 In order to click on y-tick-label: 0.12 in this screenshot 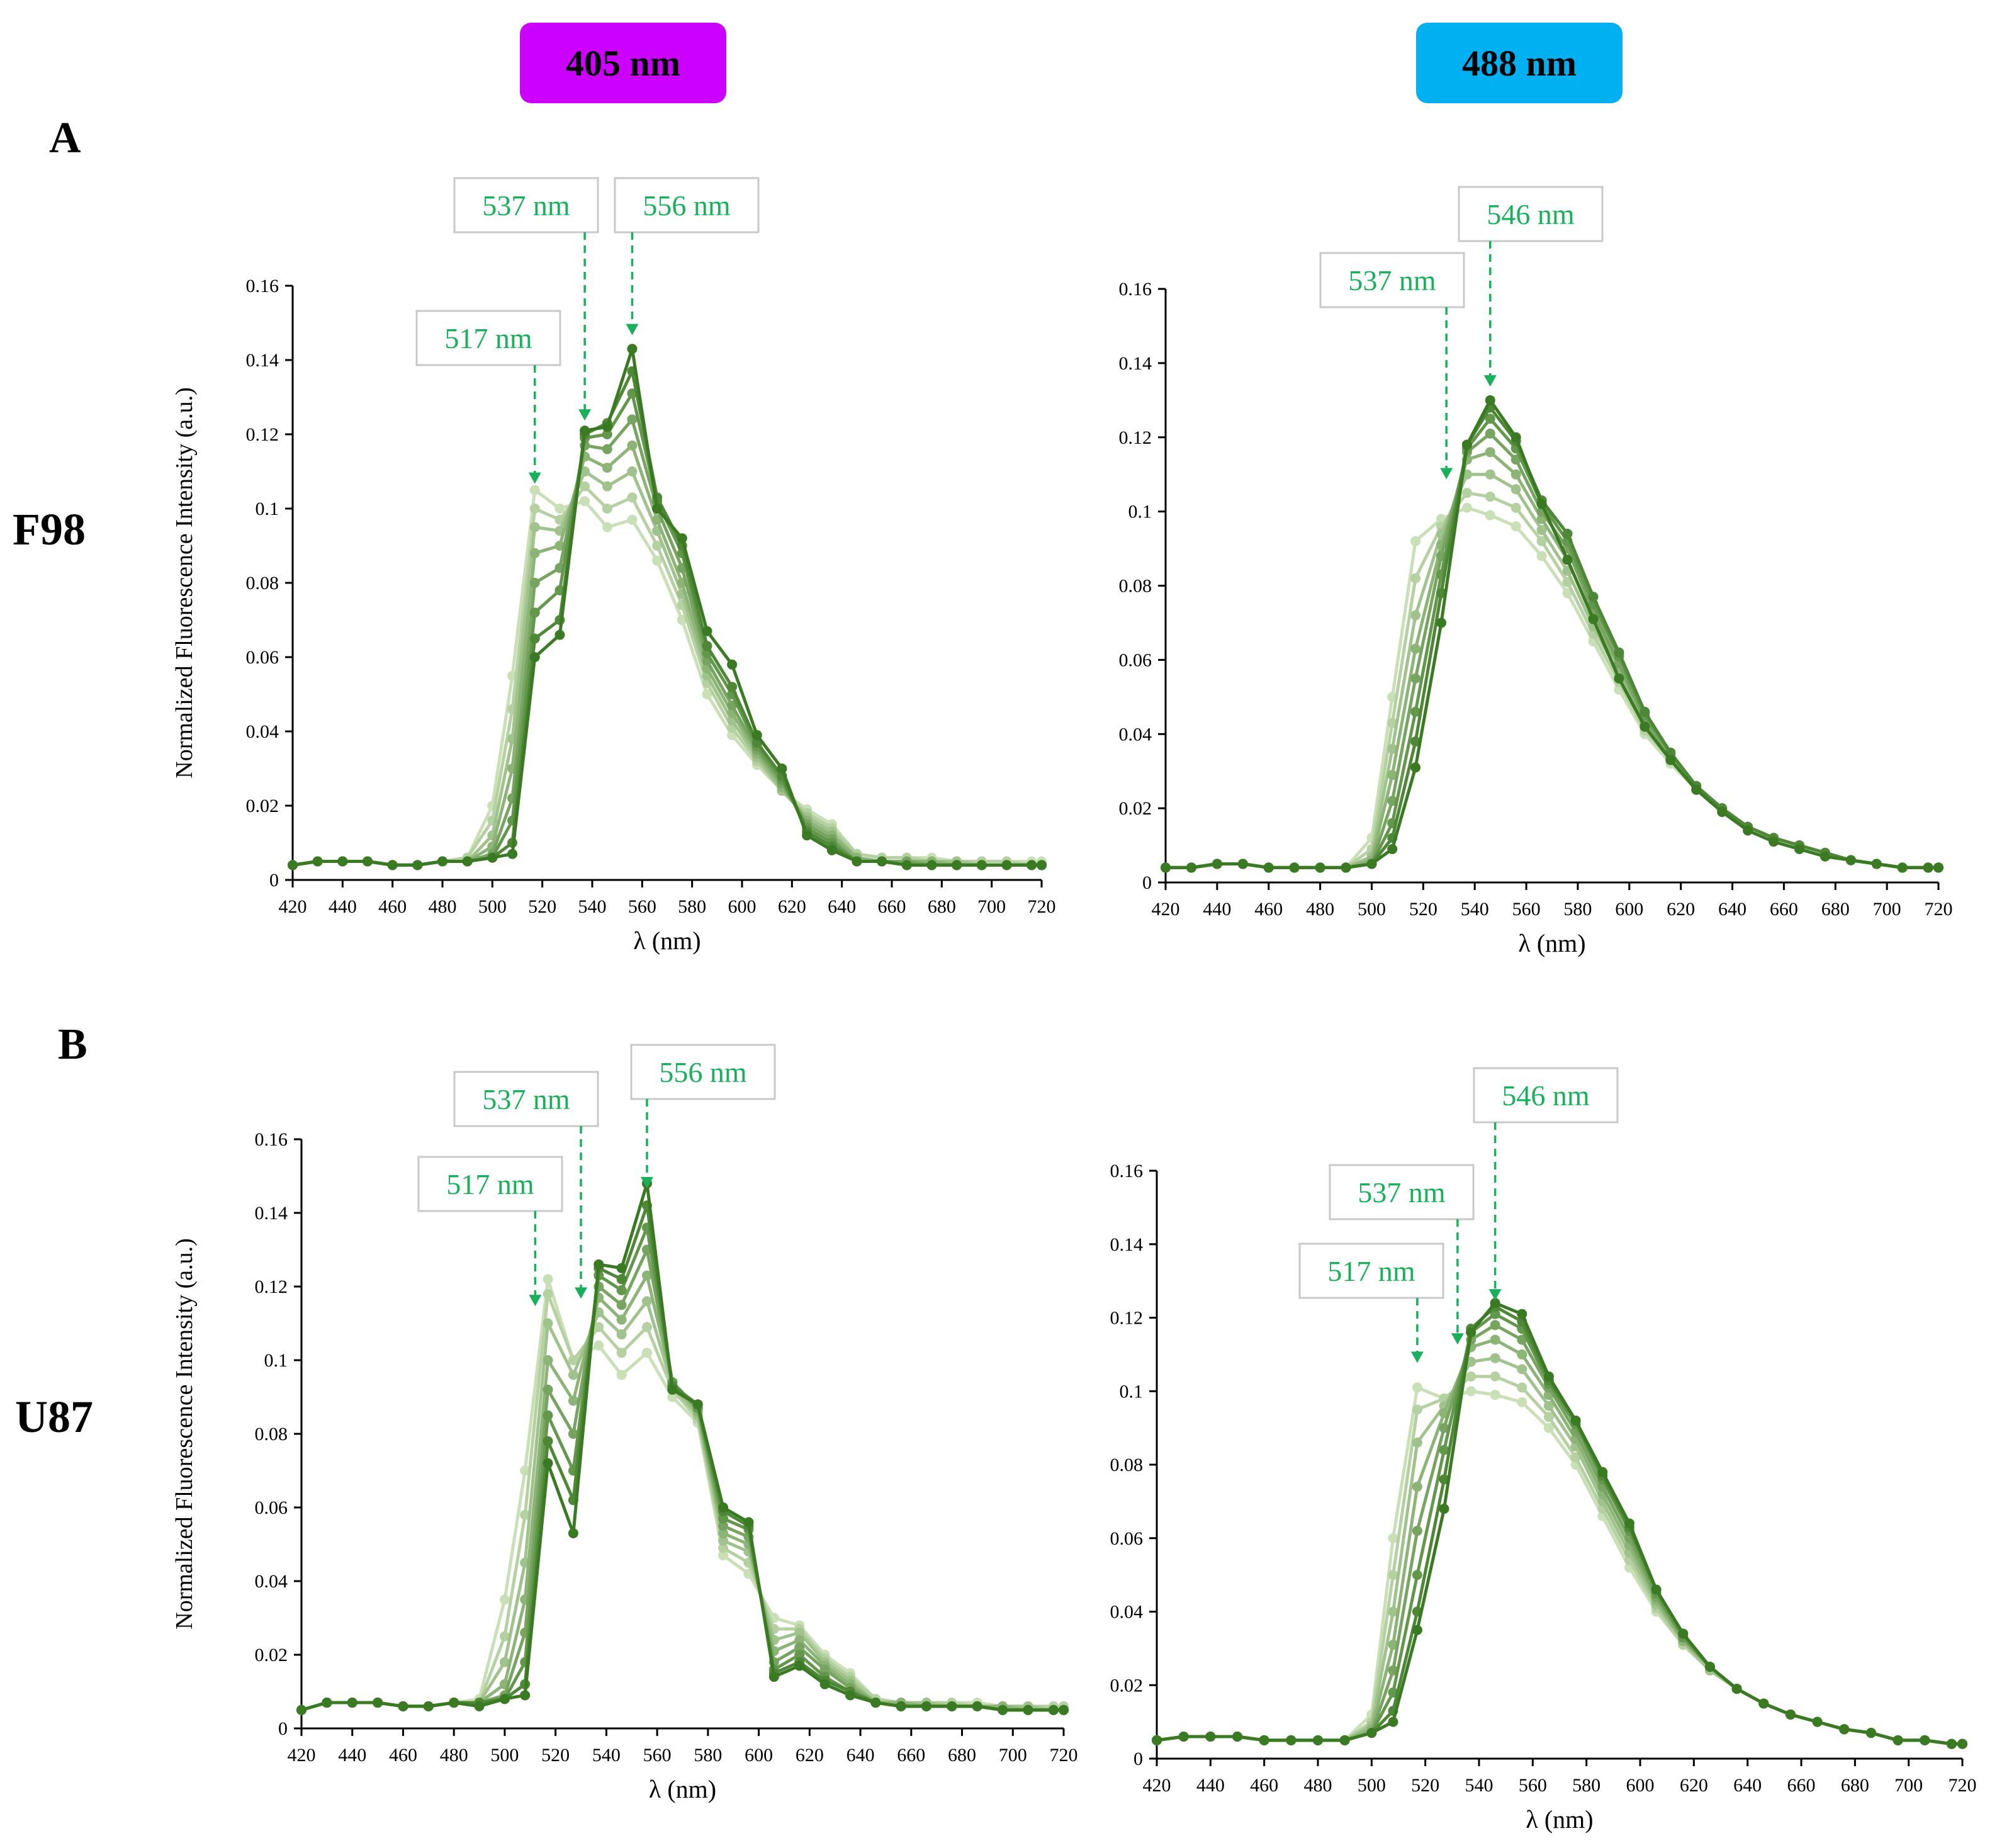, I will do `click(1127, 1318)`.